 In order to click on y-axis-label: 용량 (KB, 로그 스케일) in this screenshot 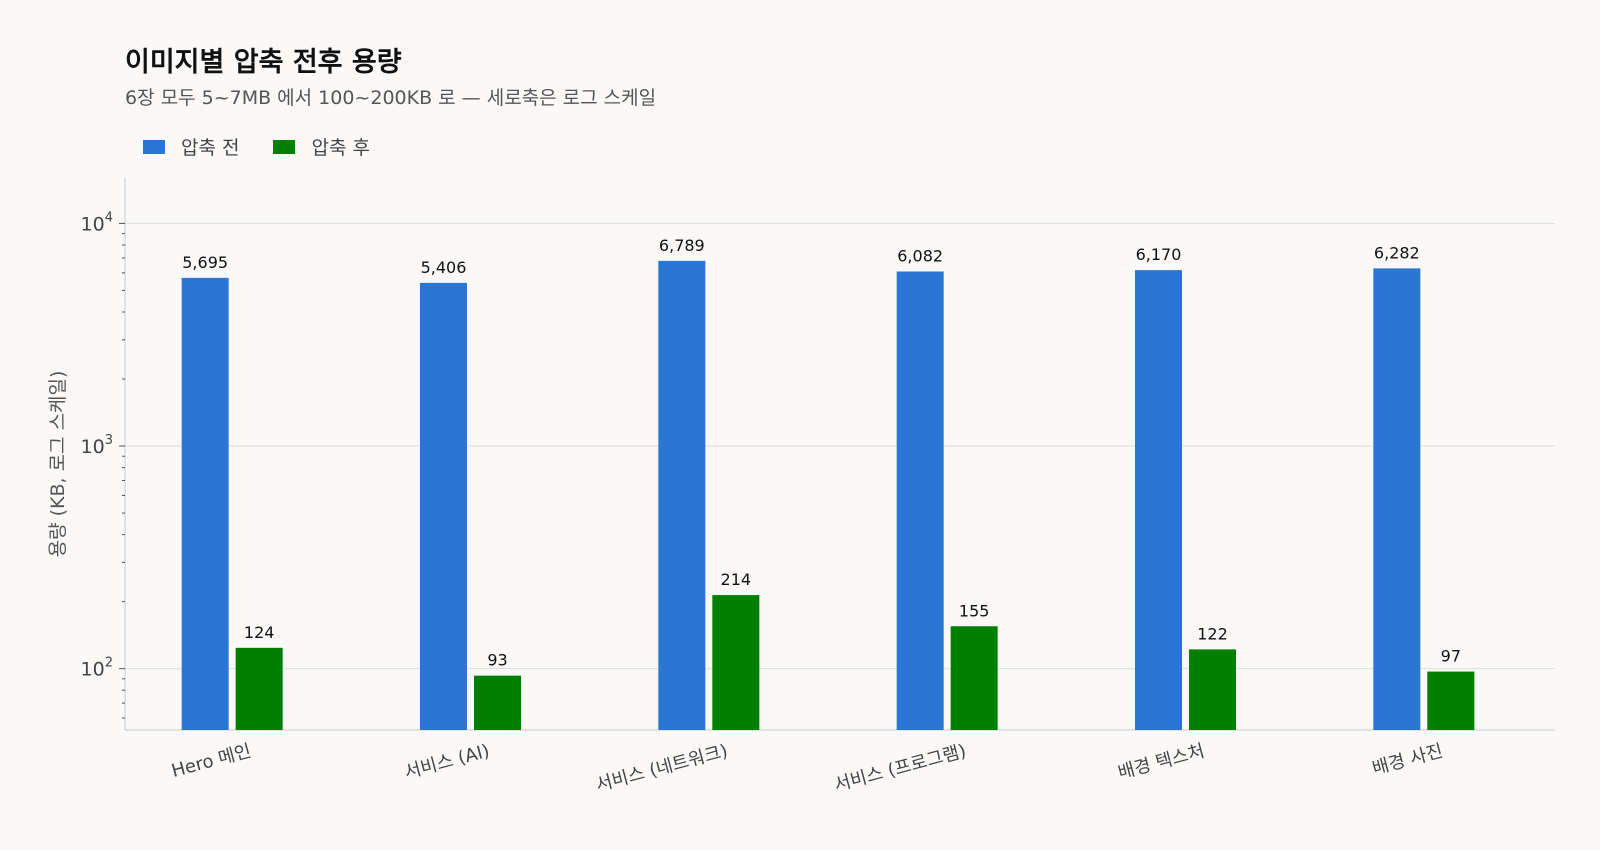, I will do `click(58, 464)`.